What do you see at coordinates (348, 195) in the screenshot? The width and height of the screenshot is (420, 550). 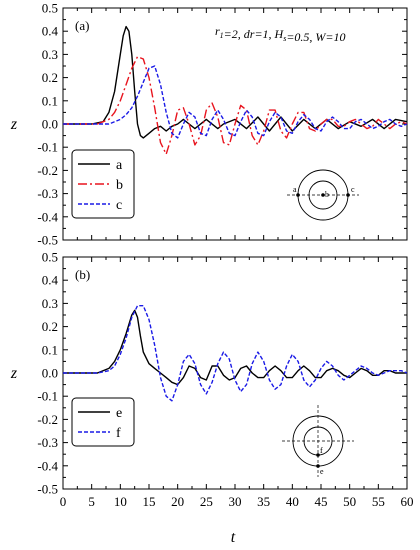 I see `probe-point-c` at bounding box center [348, 195].